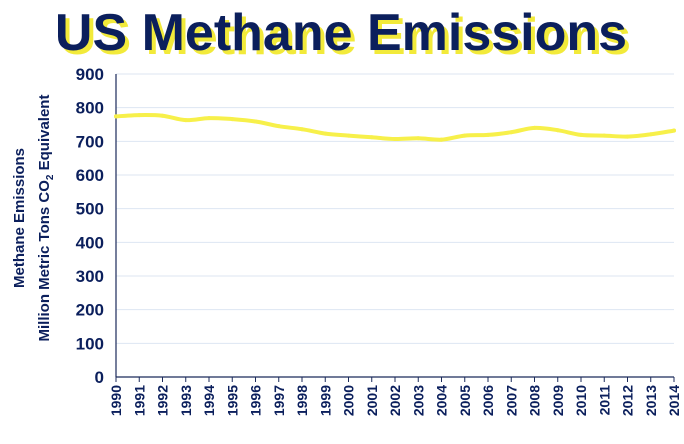 The width and height of the screenshot is (684, 444). Describe the element at coordinates (162, 115) in the screenshot. I see `data-point-1992` at that location.